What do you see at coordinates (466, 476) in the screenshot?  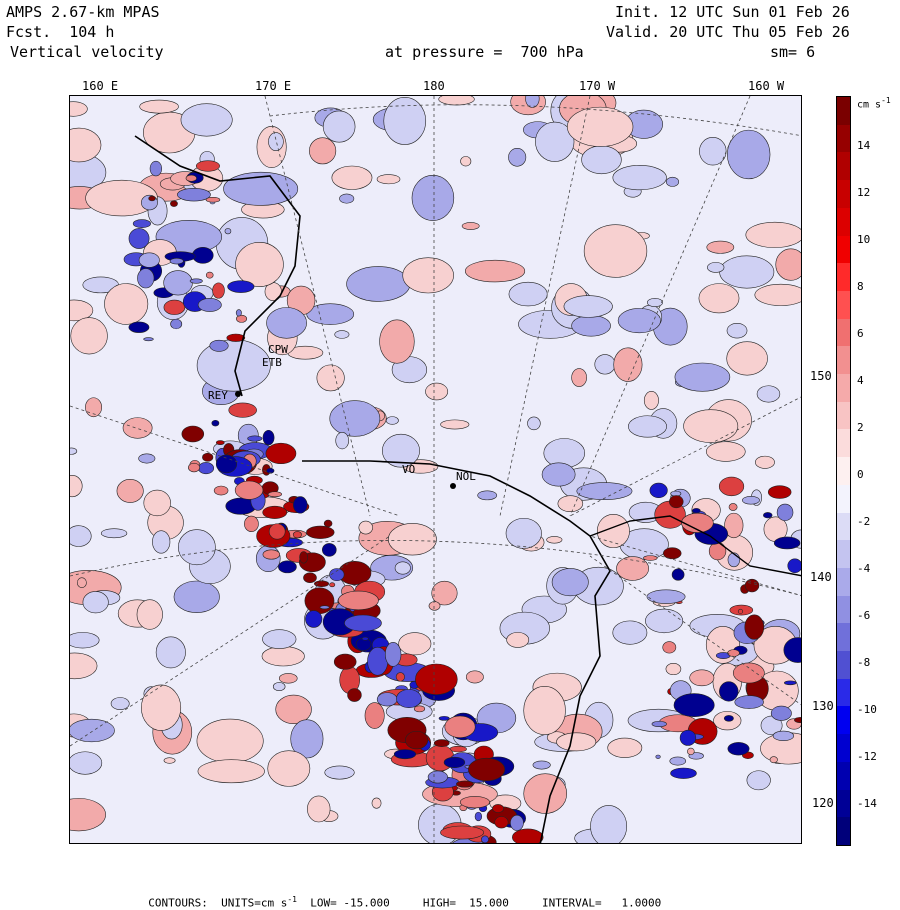 I see `station-nol: NOL` at bounding box center [466, 476].